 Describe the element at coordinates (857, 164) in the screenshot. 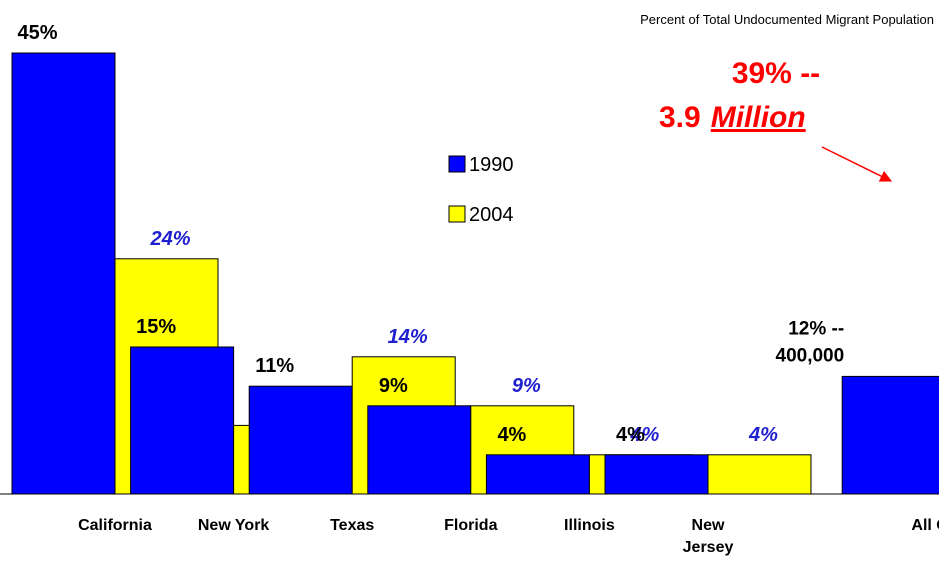

I see `annotation-arrow` at that location.